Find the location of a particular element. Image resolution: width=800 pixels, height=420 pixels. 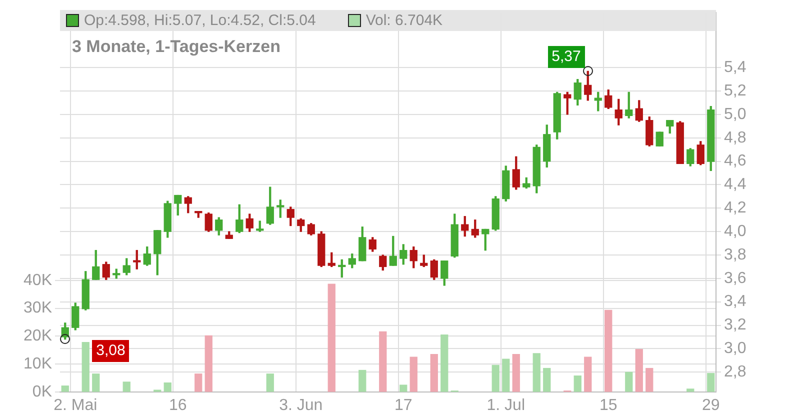

x-tick-label: 15 is located at coordinates (608, 405).